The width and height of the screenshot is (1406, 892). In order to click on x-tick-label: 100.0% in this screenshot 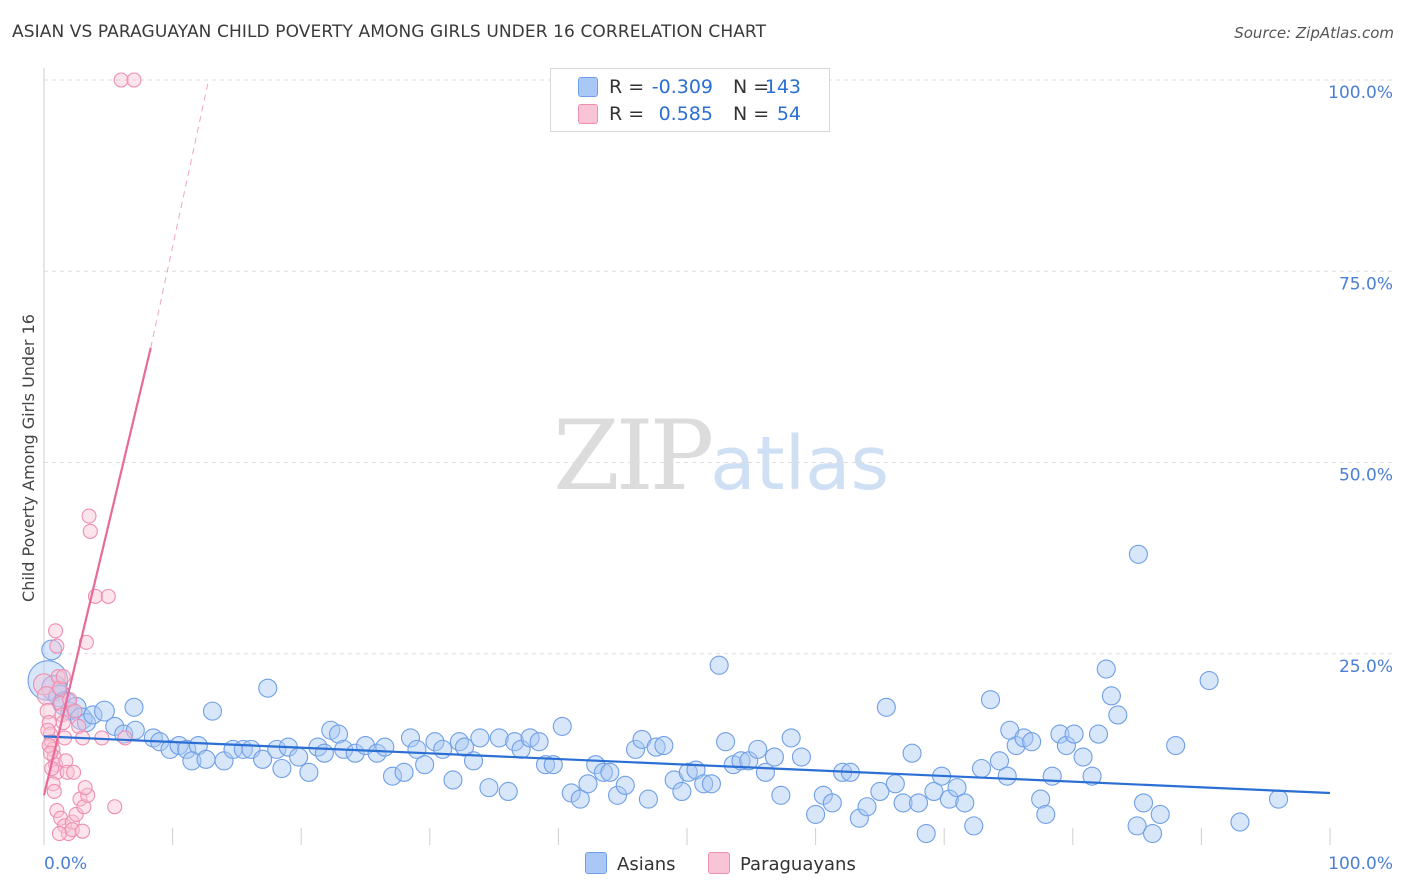, I will do `click(1360, 864)`.